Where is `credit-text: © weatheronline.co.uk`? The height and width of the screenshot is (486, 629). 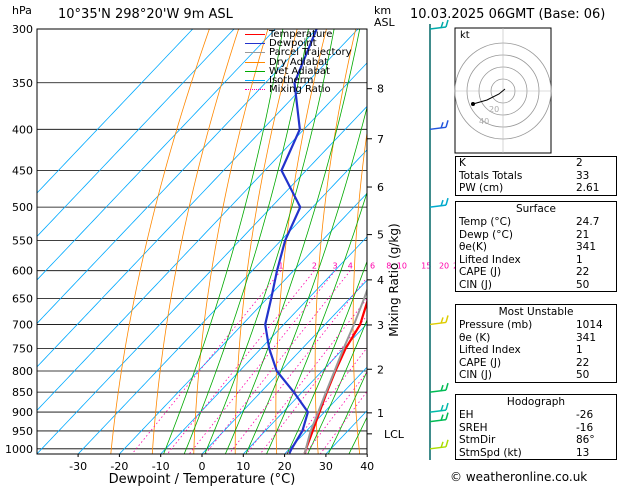 credit-text: © weatheronline.co.uk is located at coordinates (519, 477).